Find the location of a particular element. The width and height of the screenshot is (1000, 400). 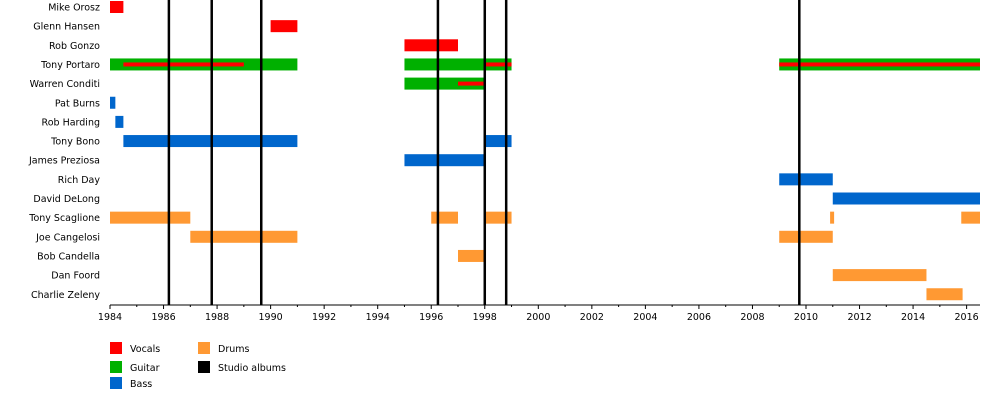

legend-label-vocals: Vocals is located at coordinates (145, 349).